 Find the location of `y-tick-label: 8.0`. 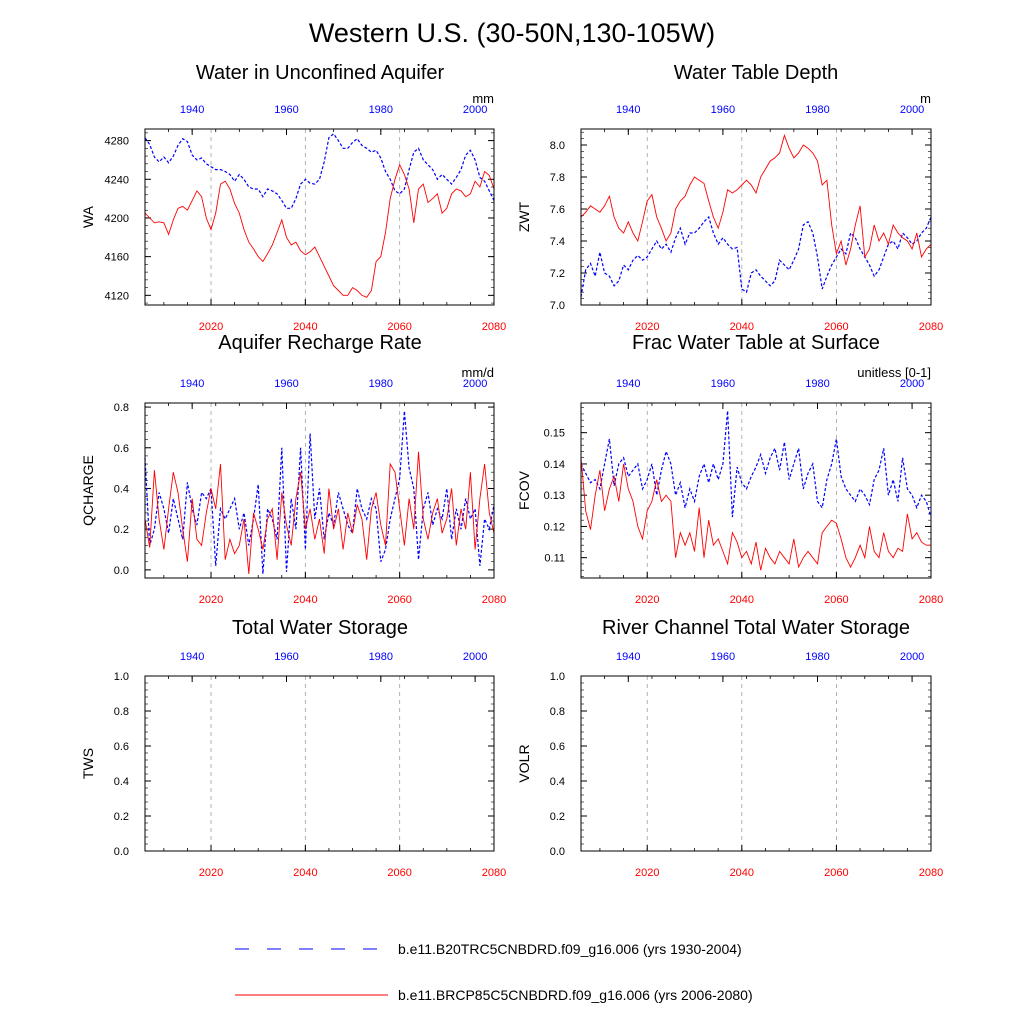

y-tick-label: 8.0 is located at coordinates (557, 146).